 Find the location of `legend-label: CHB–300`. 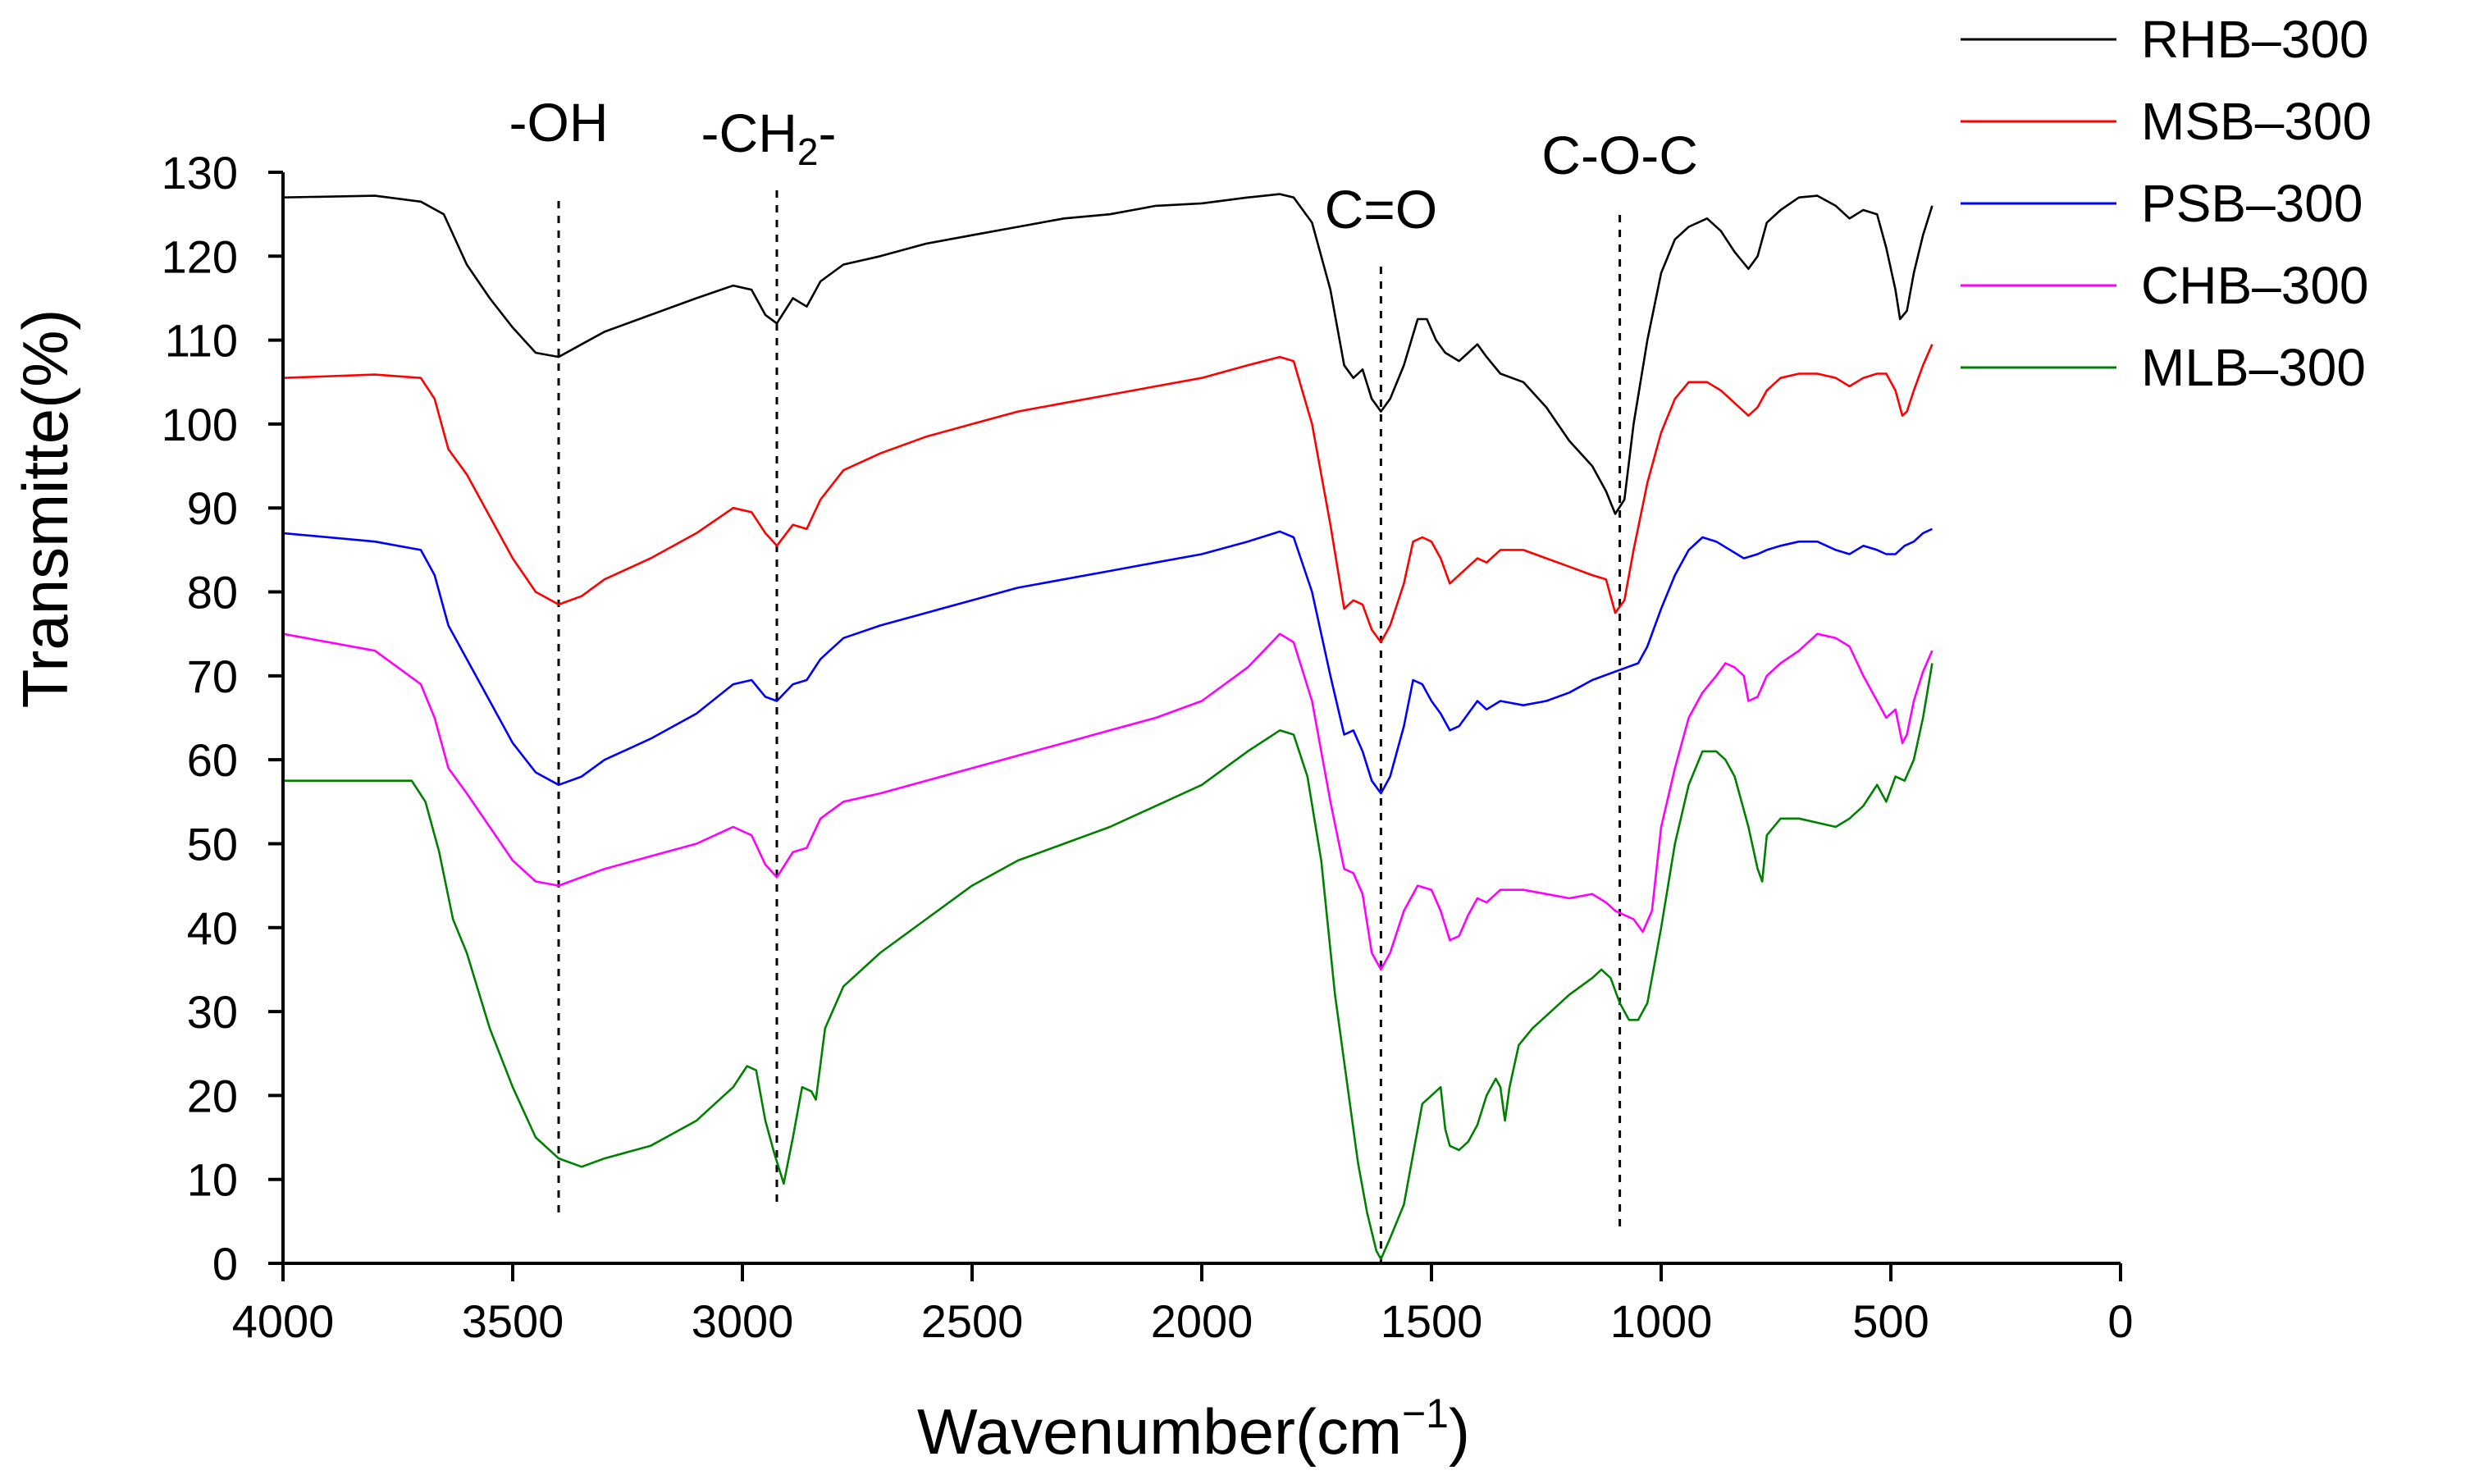

legend-label: CHB–300 is located at coordinates (2255, 285).